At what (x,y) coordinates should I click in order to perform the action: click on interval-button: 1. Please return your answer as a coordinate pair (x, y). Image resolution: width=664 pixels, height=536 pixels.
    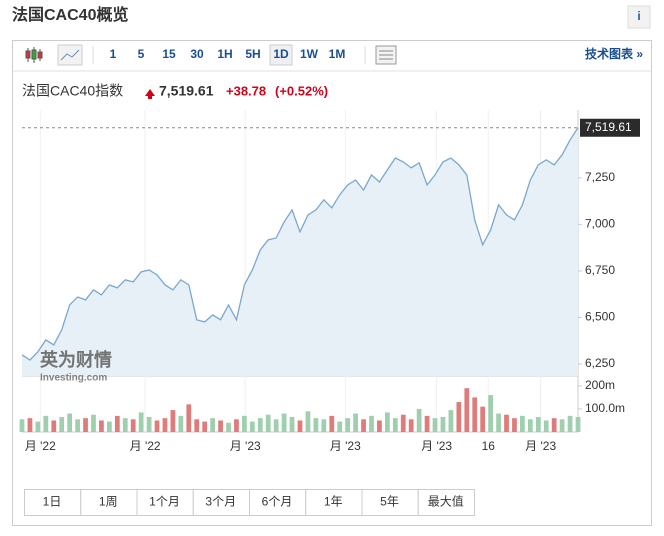
    Looking at the image, I should click on (113, 54).